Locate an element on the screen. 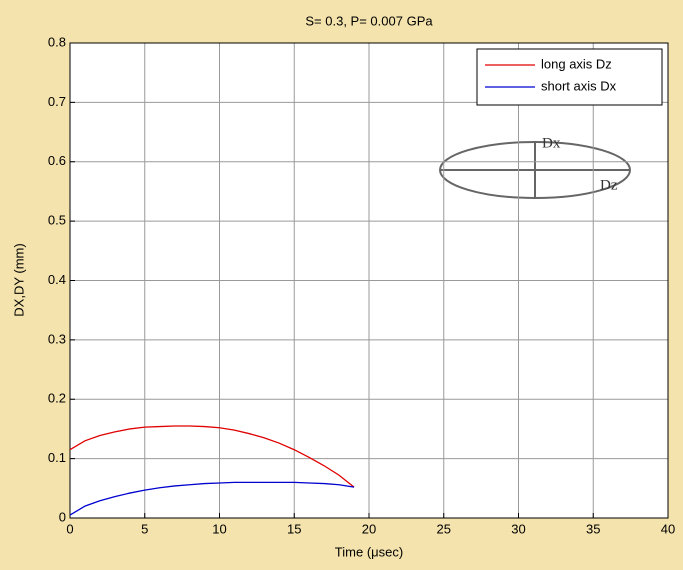  legend-box is located at coordinates (569, 77).